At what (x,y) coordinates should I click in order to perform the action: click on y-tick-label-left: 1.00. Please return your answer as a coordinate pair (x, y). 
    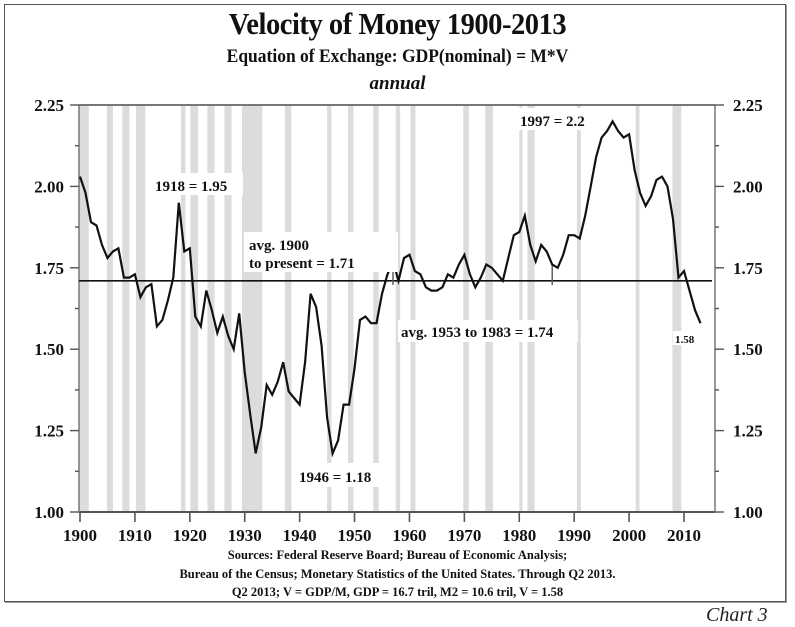
    Looking at the image, I should click on (49, 512).